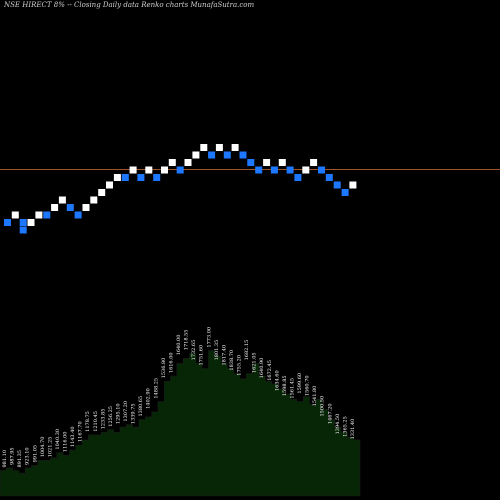 This screenshot has height=500, width=500. What do you see at coordinates (141, 406) in the screenshot?
I see `volume-label: 1380.65` at bounding box center [141, 406].